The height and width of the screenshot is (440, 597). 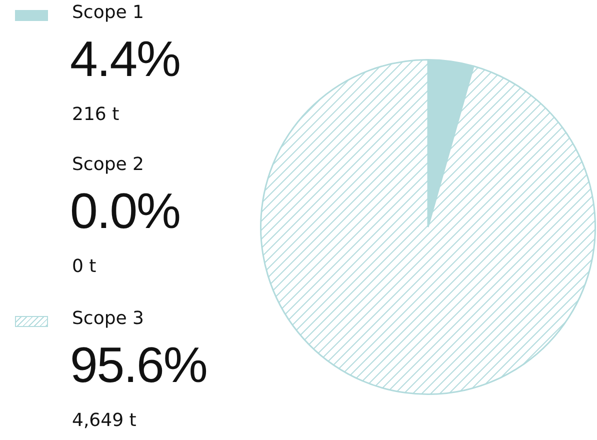 What do you see at coordinates (125, 211) in the screenshot?
I see `text: 0.0%` at bounding box center [125, 211].